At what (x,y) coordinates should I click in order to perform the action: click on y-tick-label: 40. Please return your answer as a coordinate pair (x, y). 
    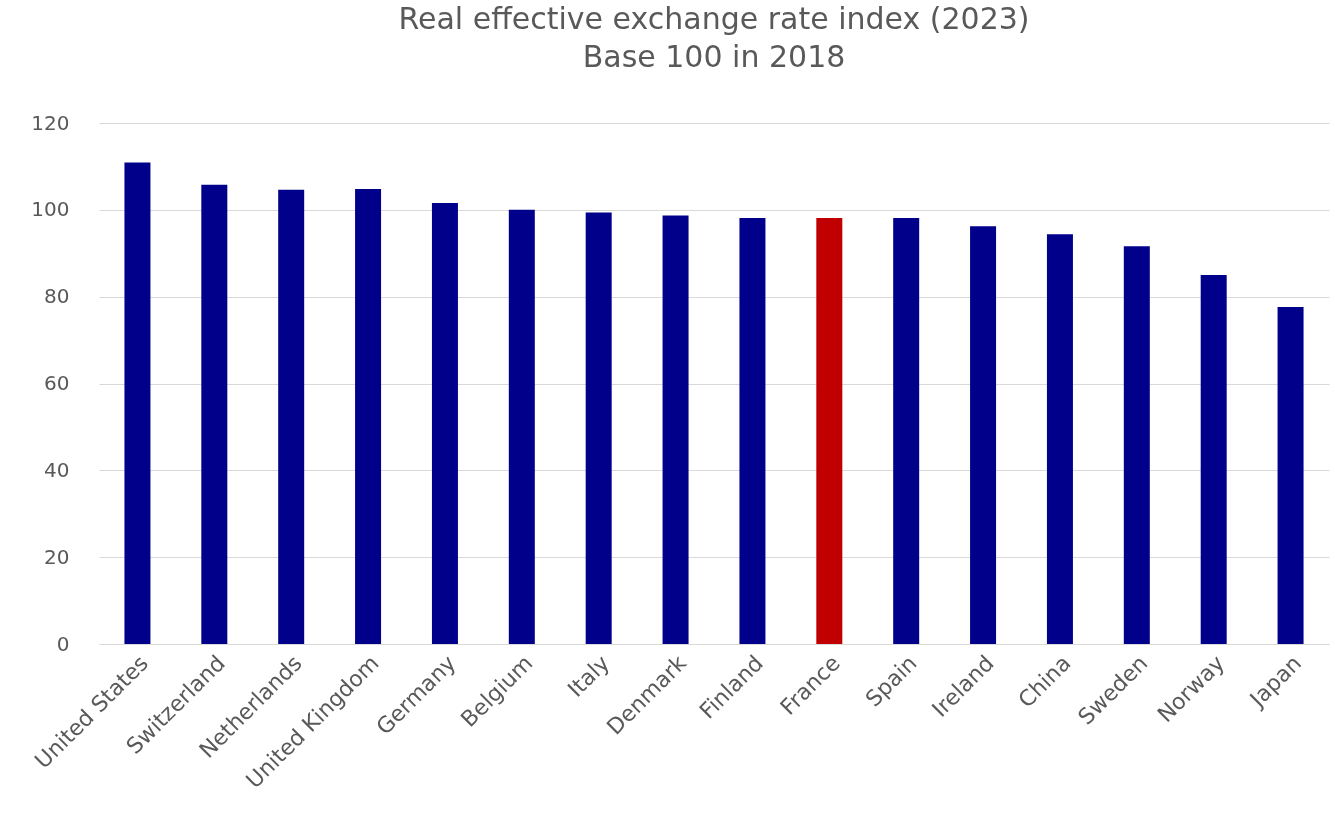
    Looking at the image, I should click on (57, 469).